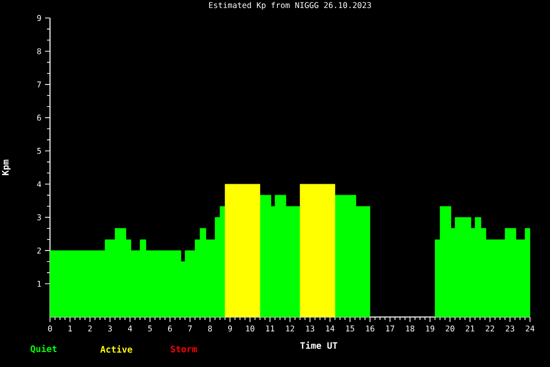 This screenshot has width=550, height=367. I want to click on text: Storm, so click(183, 349).